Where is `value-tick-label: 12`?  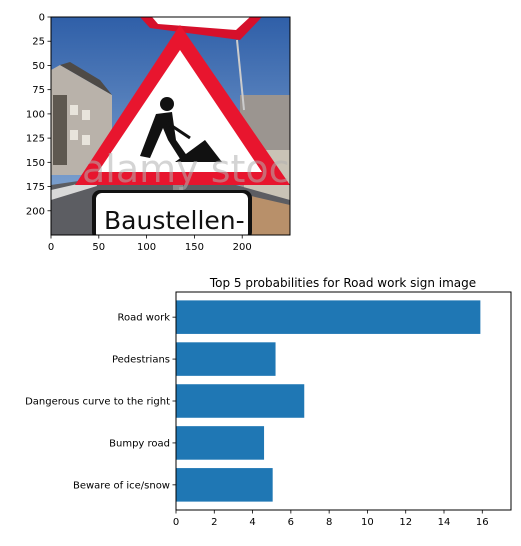 value-tick-label: 12 is located at coordinates (405, 522).